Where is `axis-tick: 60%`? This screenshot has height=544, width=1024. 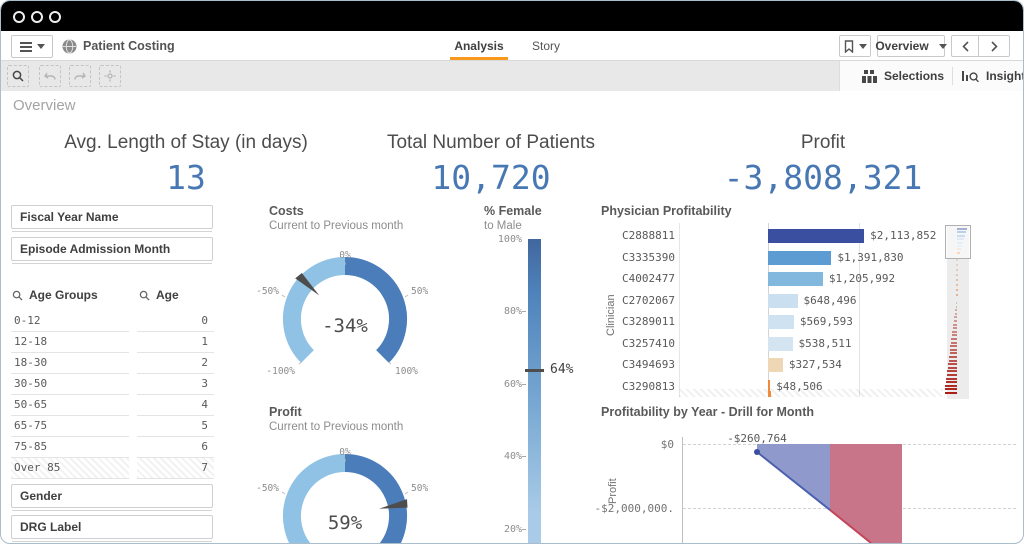
axis-tick: 60% is located at coordinates (512, 384).